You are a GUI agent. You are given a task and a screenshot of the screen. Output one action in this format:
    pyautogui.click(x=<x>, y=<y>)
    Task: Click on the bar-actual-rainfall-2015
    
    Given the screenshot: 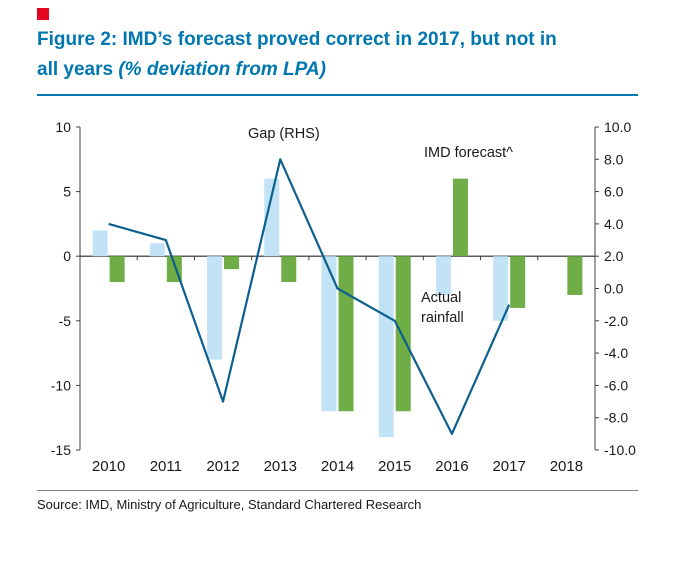 What is the action you would take?
    pyautogui.click(x=386, y=347)
    